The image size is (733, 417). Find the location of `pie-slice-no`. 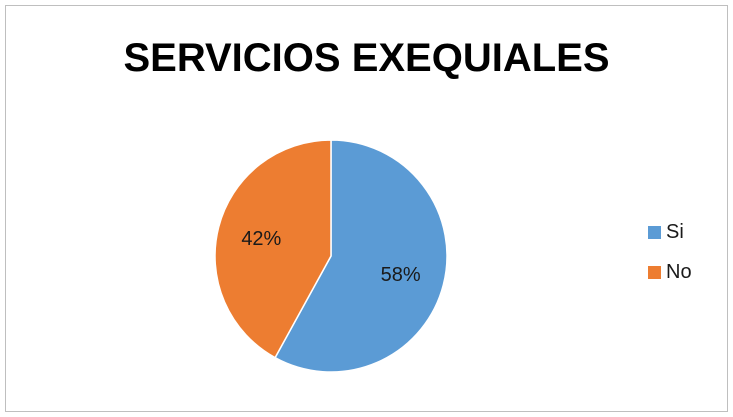

pie-slice-no is located at coordinates (273, 249).